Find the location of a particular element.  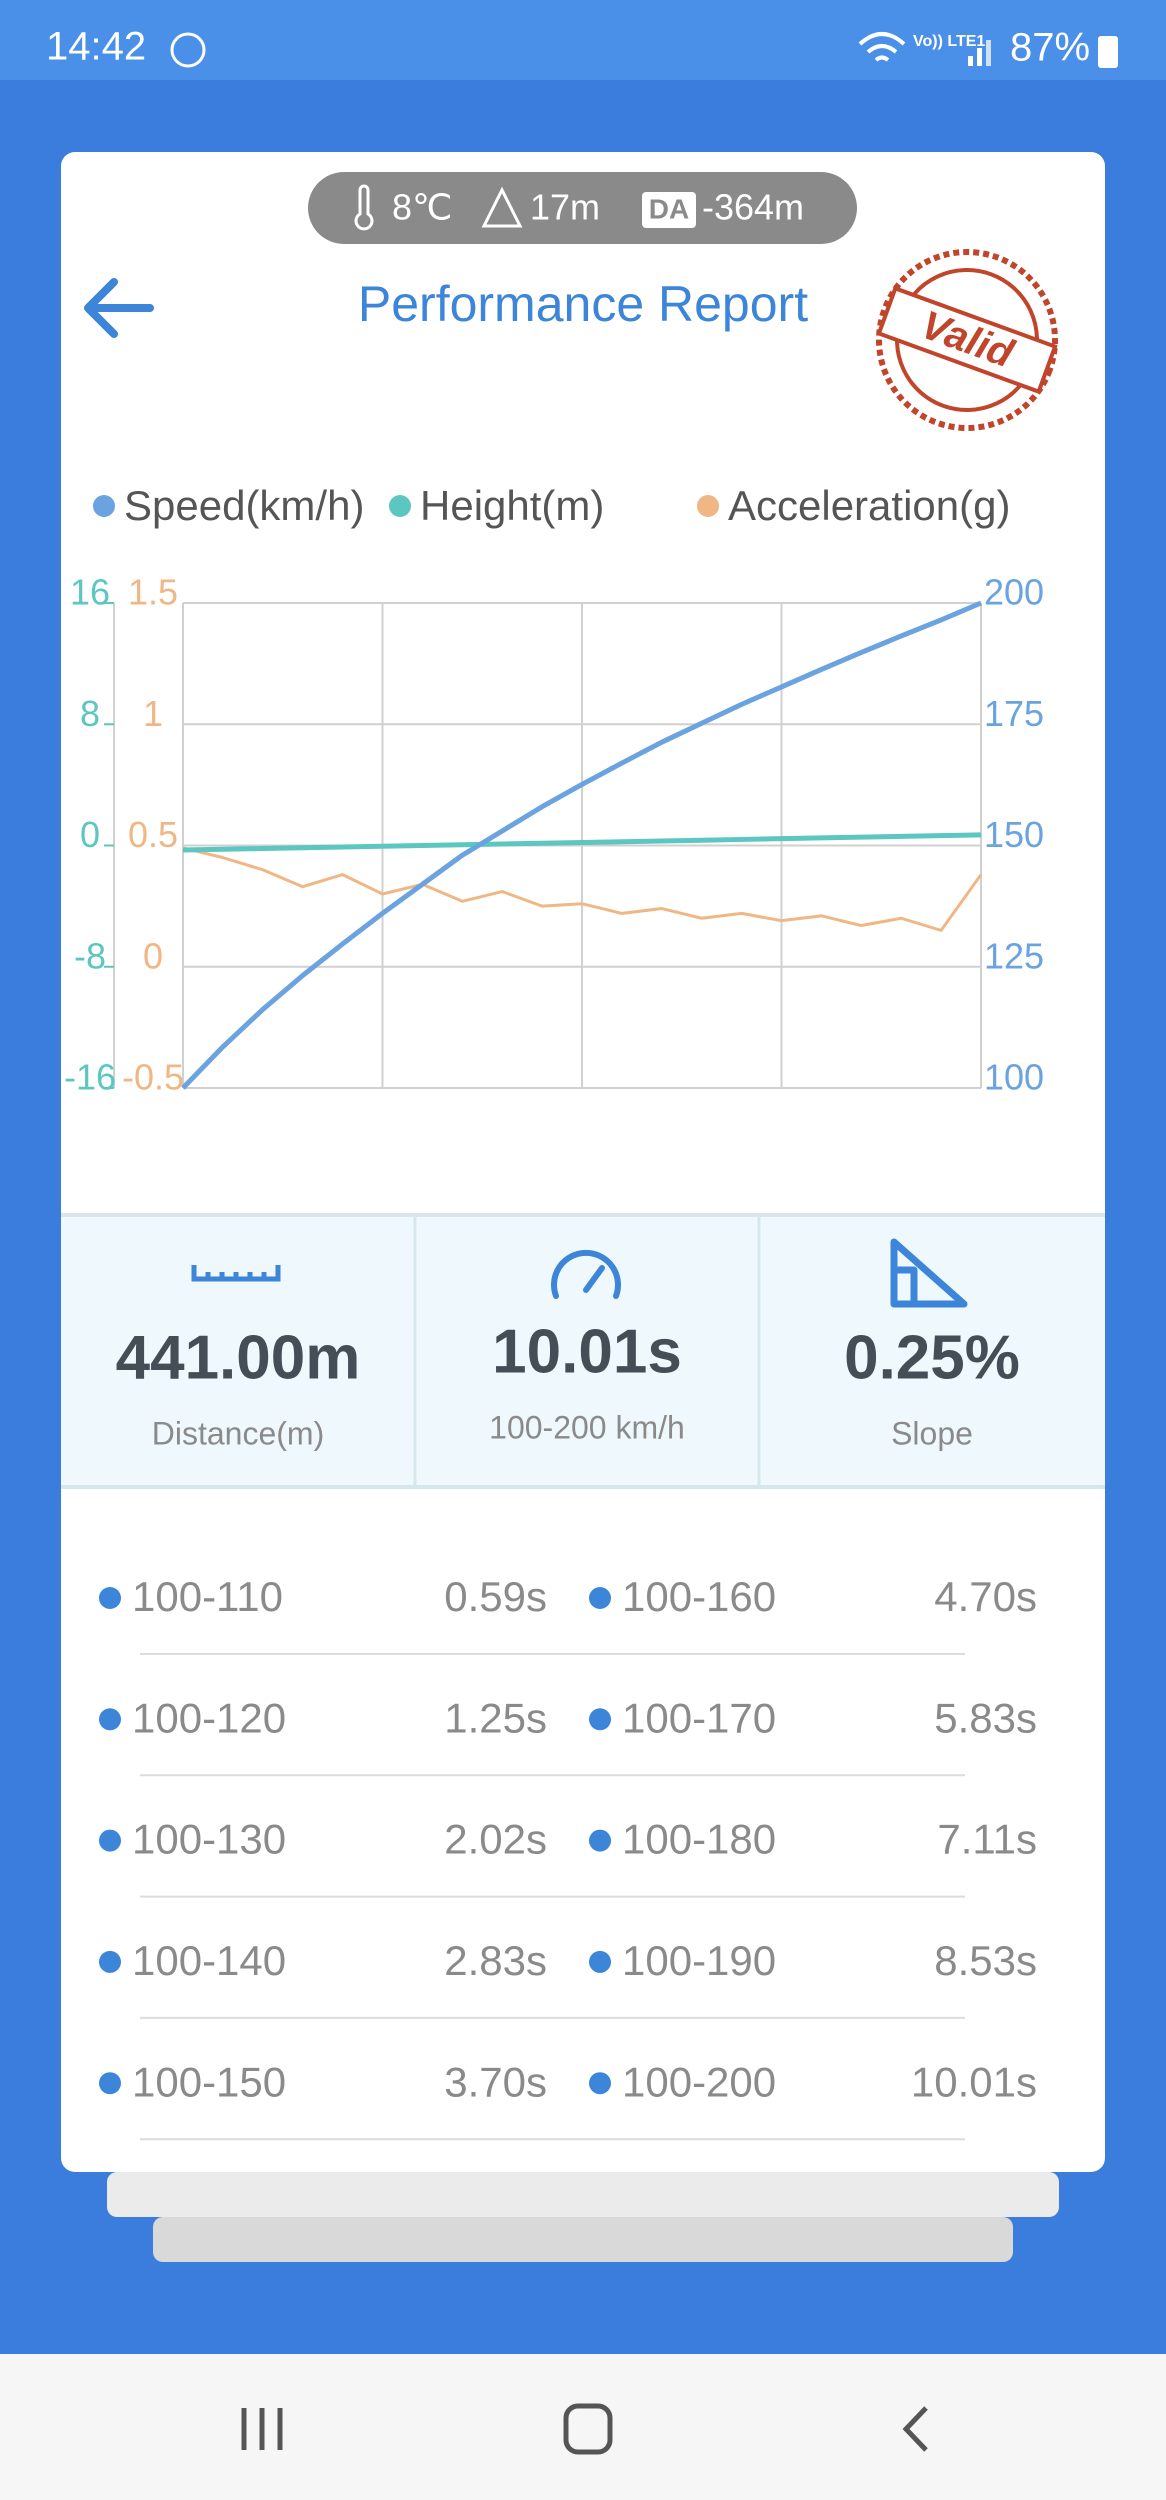

y2-tick-label: 100 is located at coordinates (1014, 1077).